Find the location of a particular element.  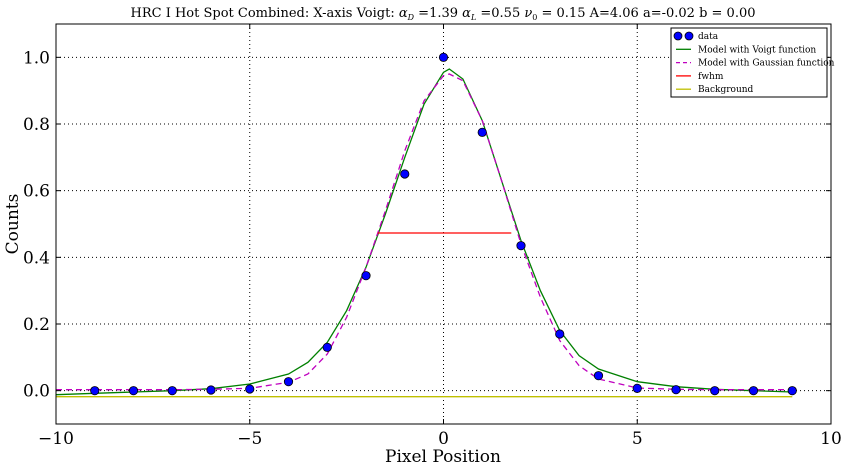

legend-label: Background is located at coordinates (726, 90).